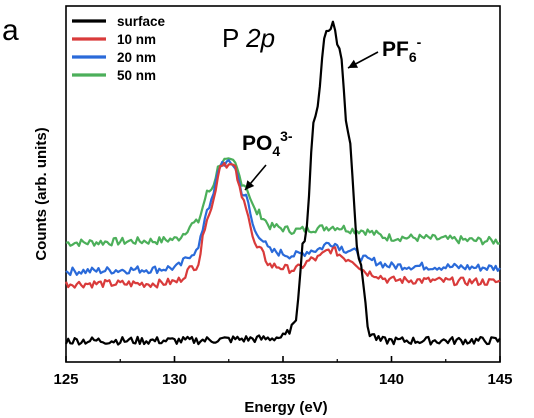  Describe the element at coordinates (391, 379) in the screenshot. I see `x-tick-label-3: 140` at that location.